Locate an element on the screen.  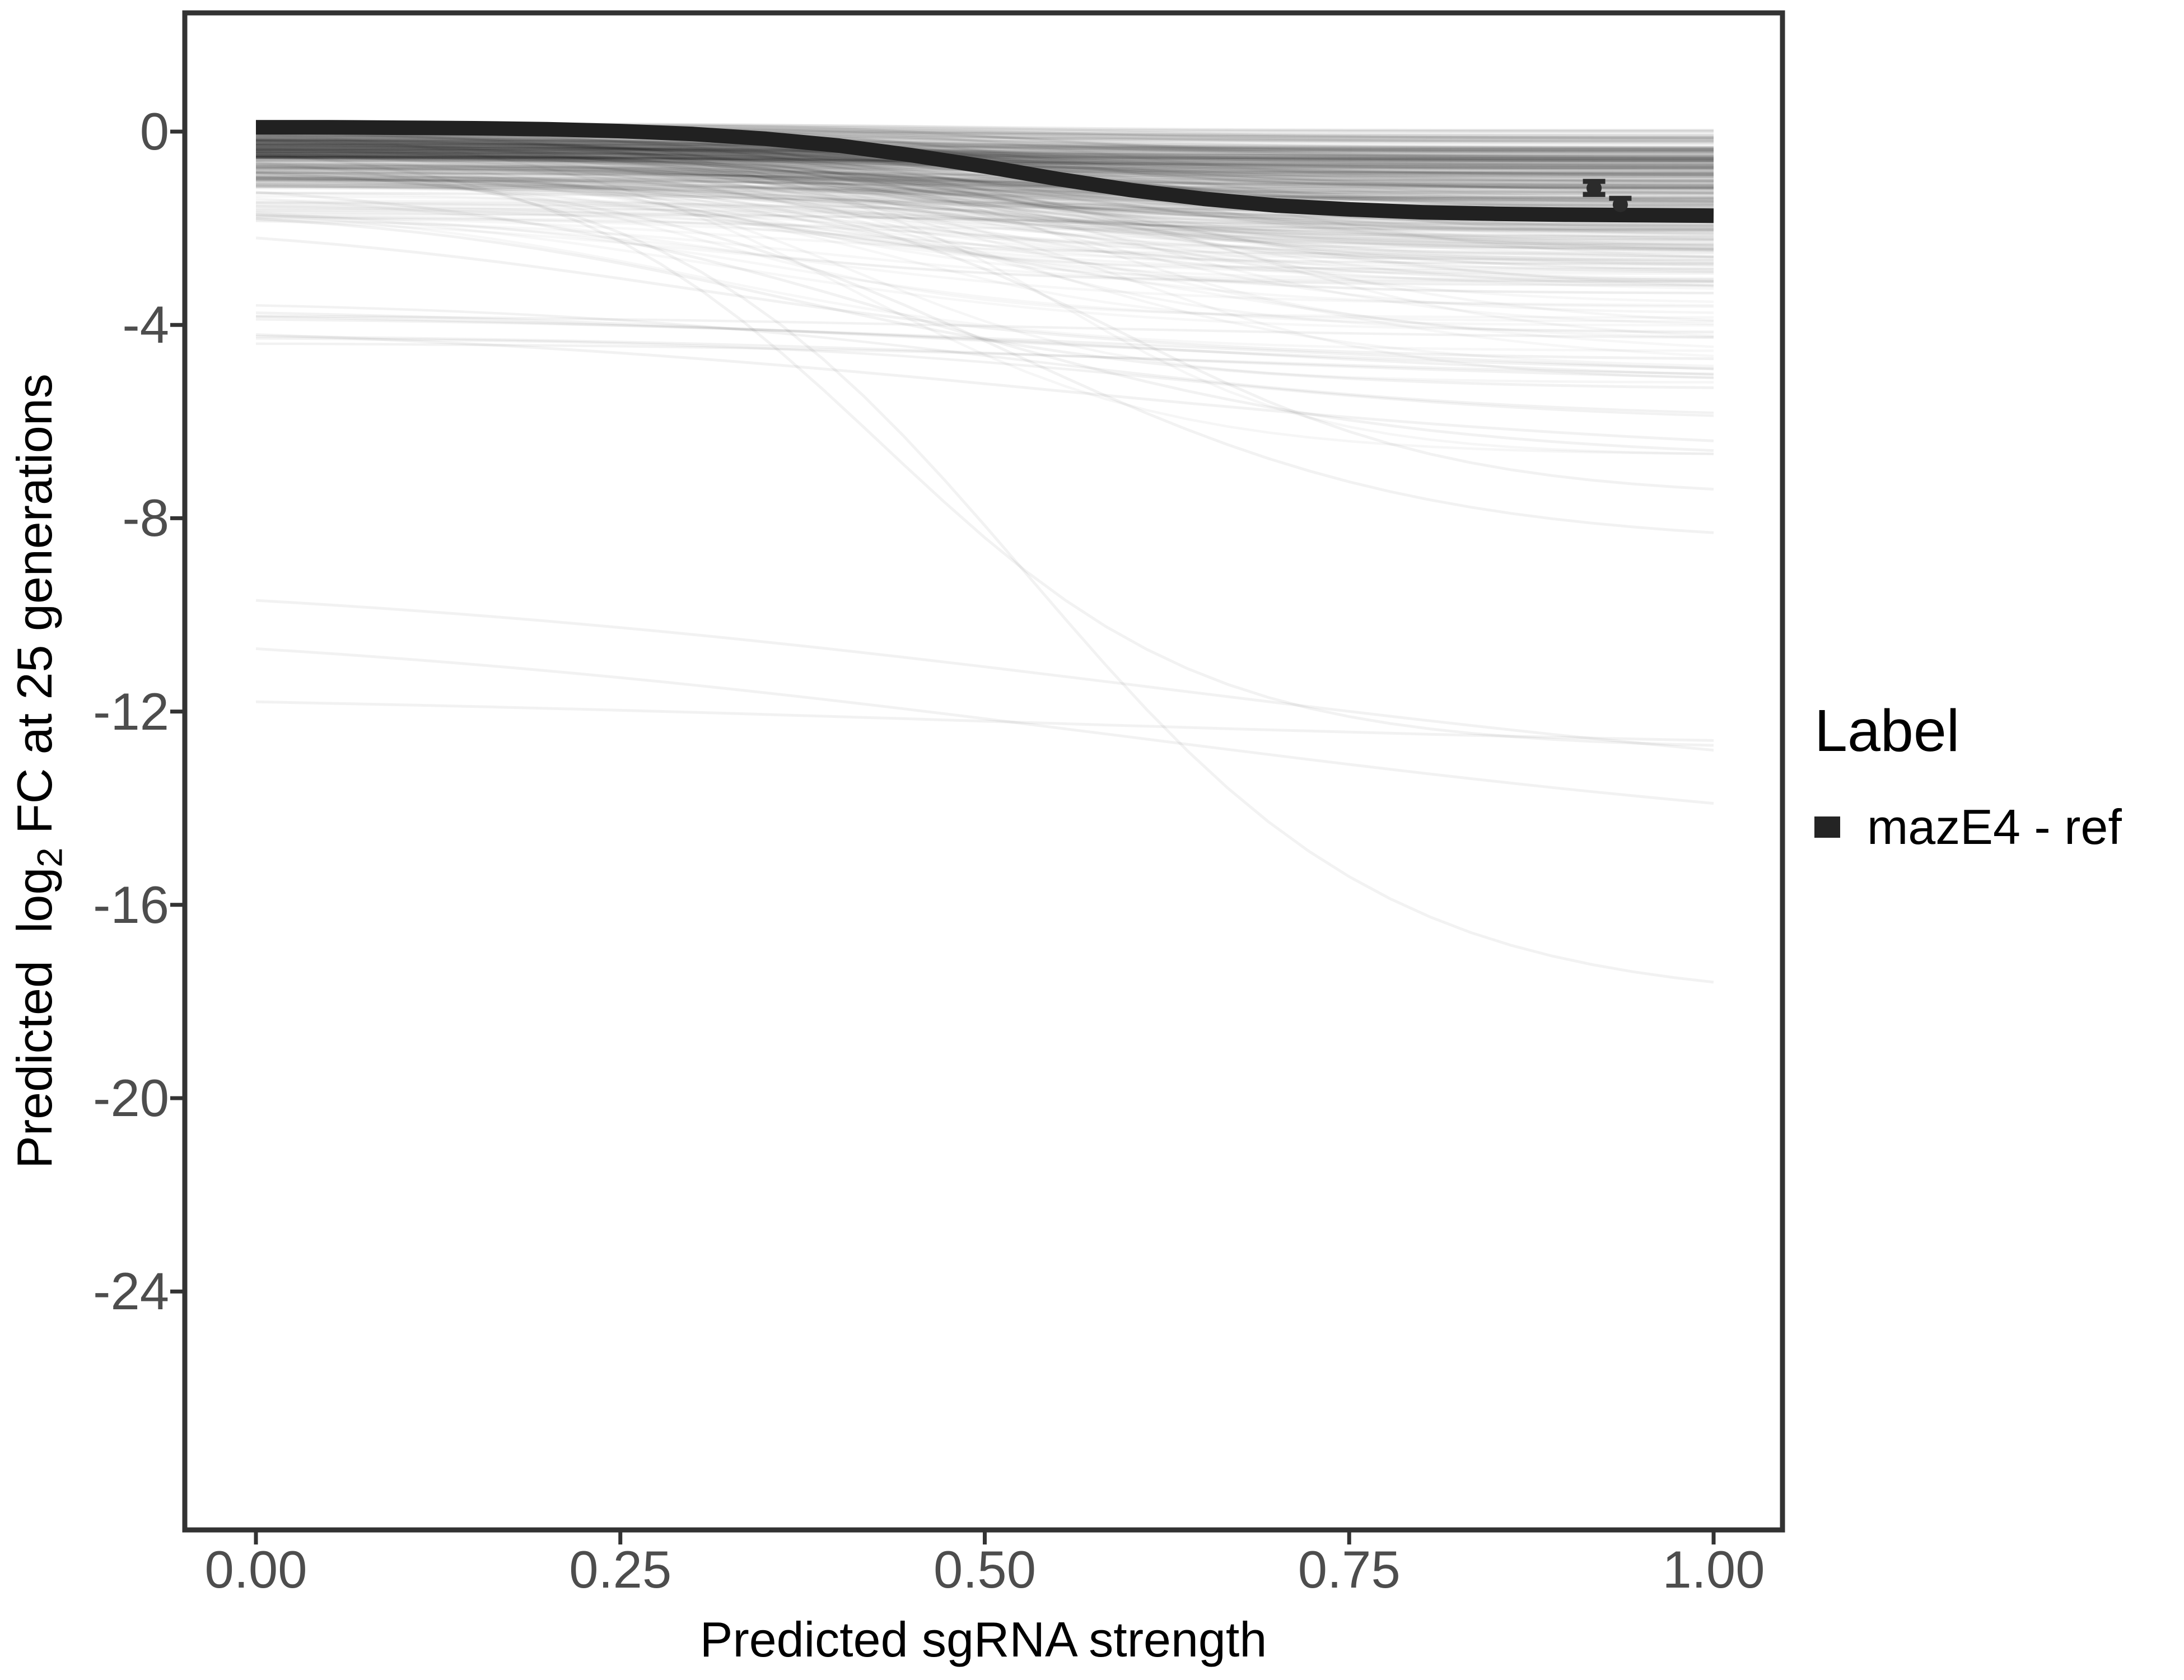
y-tick-label: -24 is located at coordinates (131, 1292).